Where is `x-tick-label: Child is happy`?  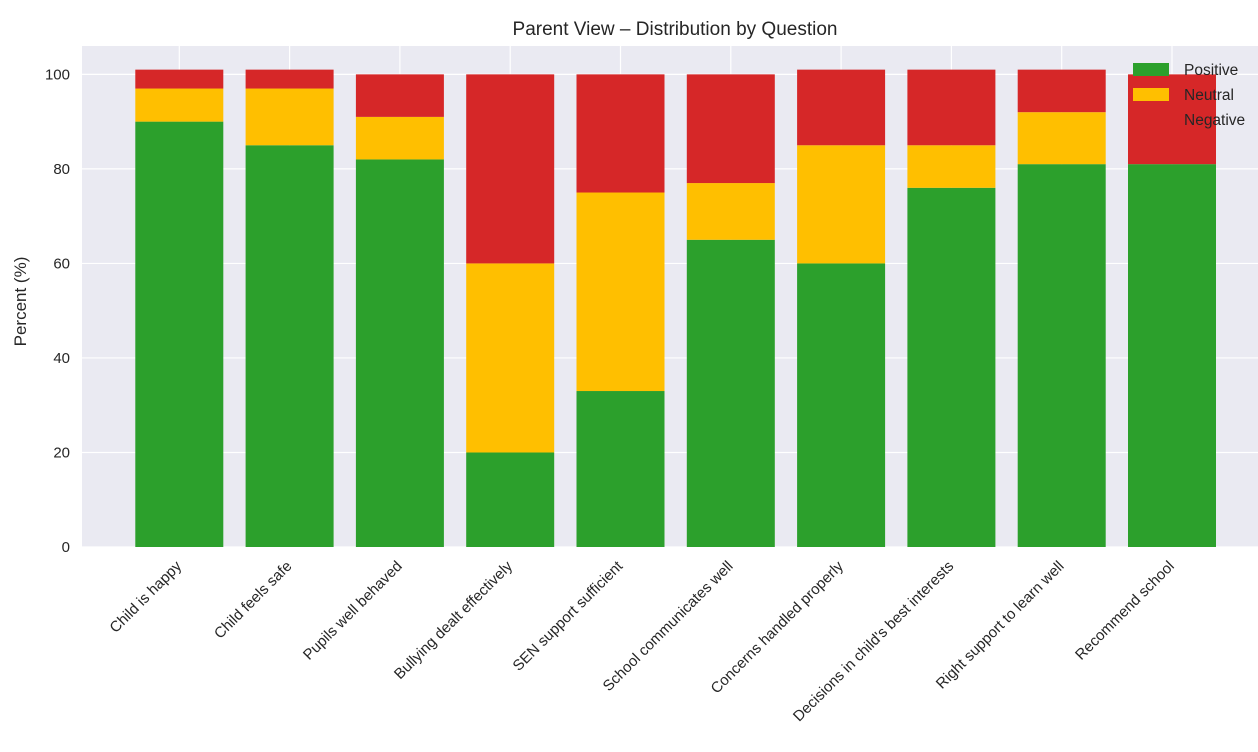
x-tick-label: Child is happy is located at coordinates (145, 596).